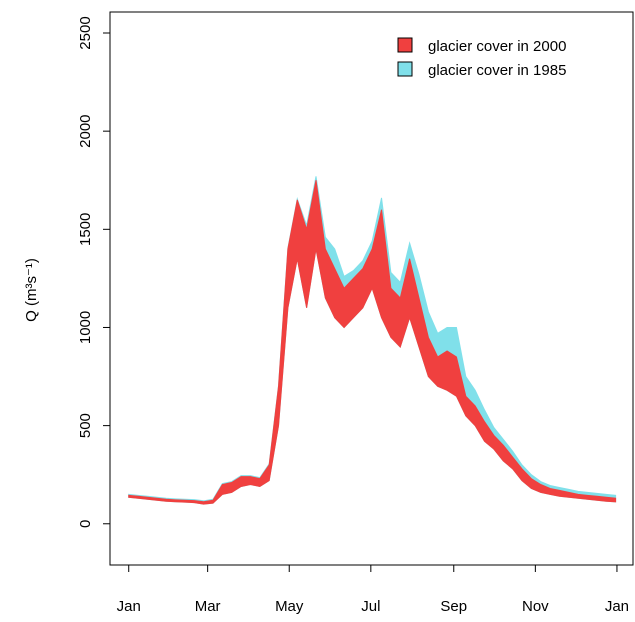 The image size is (635, 622). I want to click on y-tick-label: 500, so click(85, 425).